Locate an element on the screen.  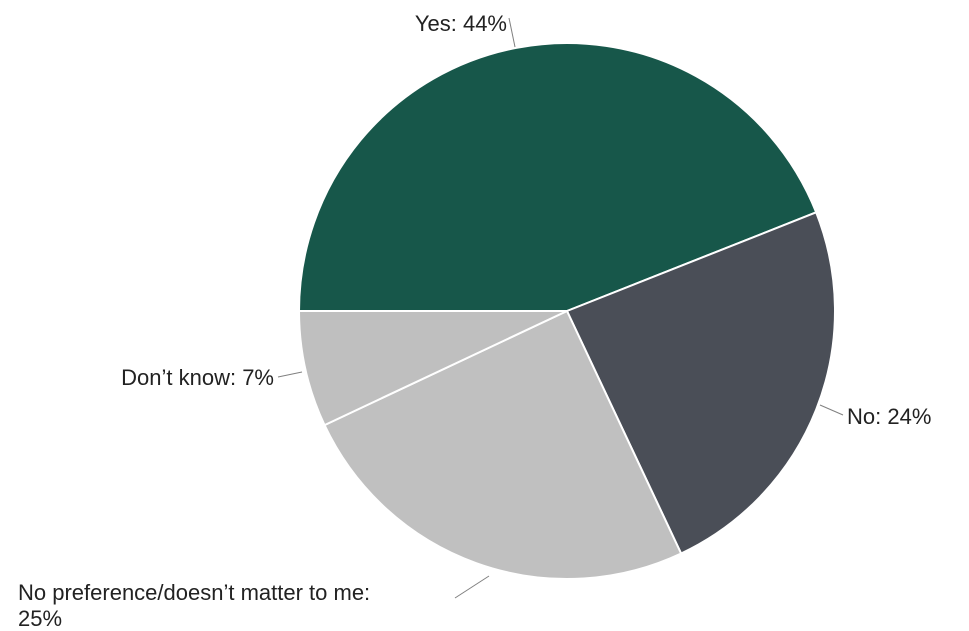
label-group-dont-know: Don’t know: 7% is located at coordinates (212, 377).